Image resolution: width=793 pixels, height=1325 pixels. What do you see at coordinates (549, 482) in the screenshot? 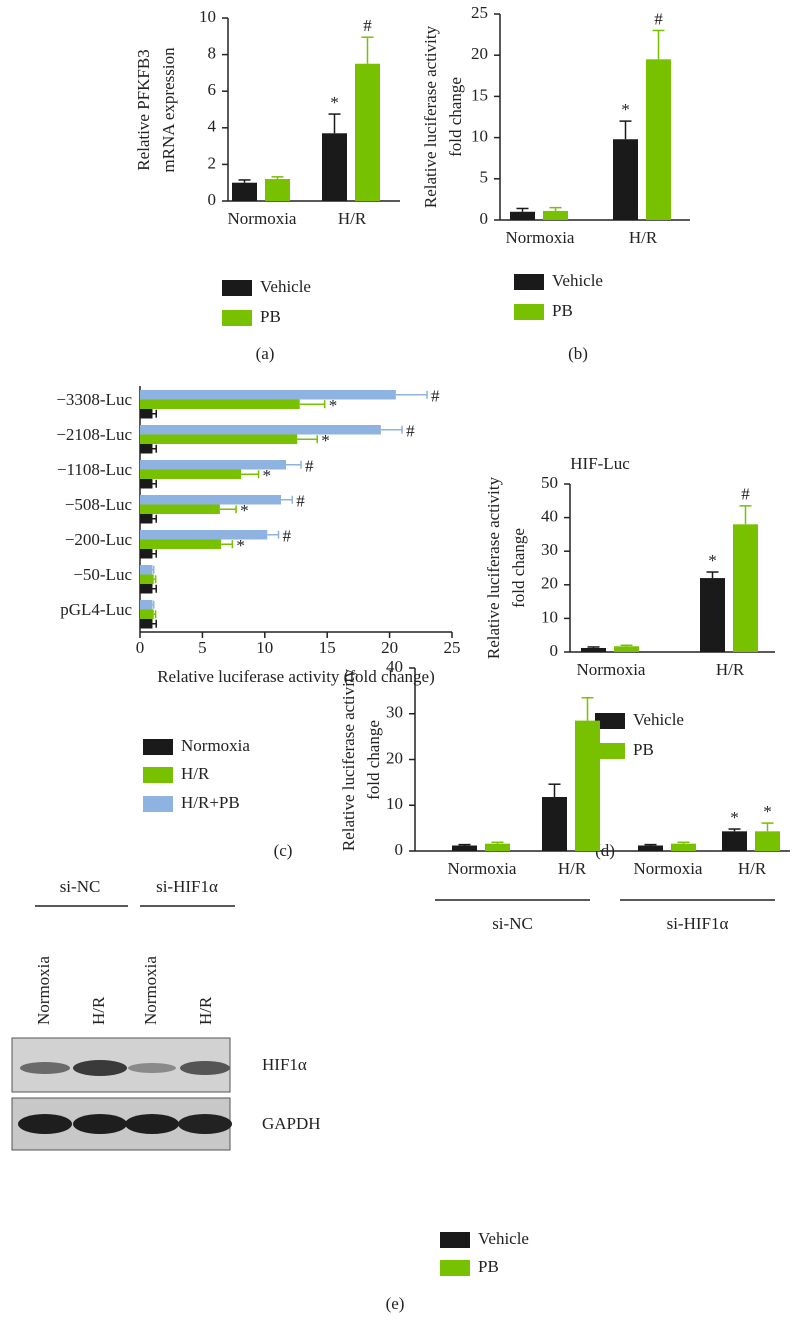
I see `y-tick-label: 50` at bounding box center [549, 482].